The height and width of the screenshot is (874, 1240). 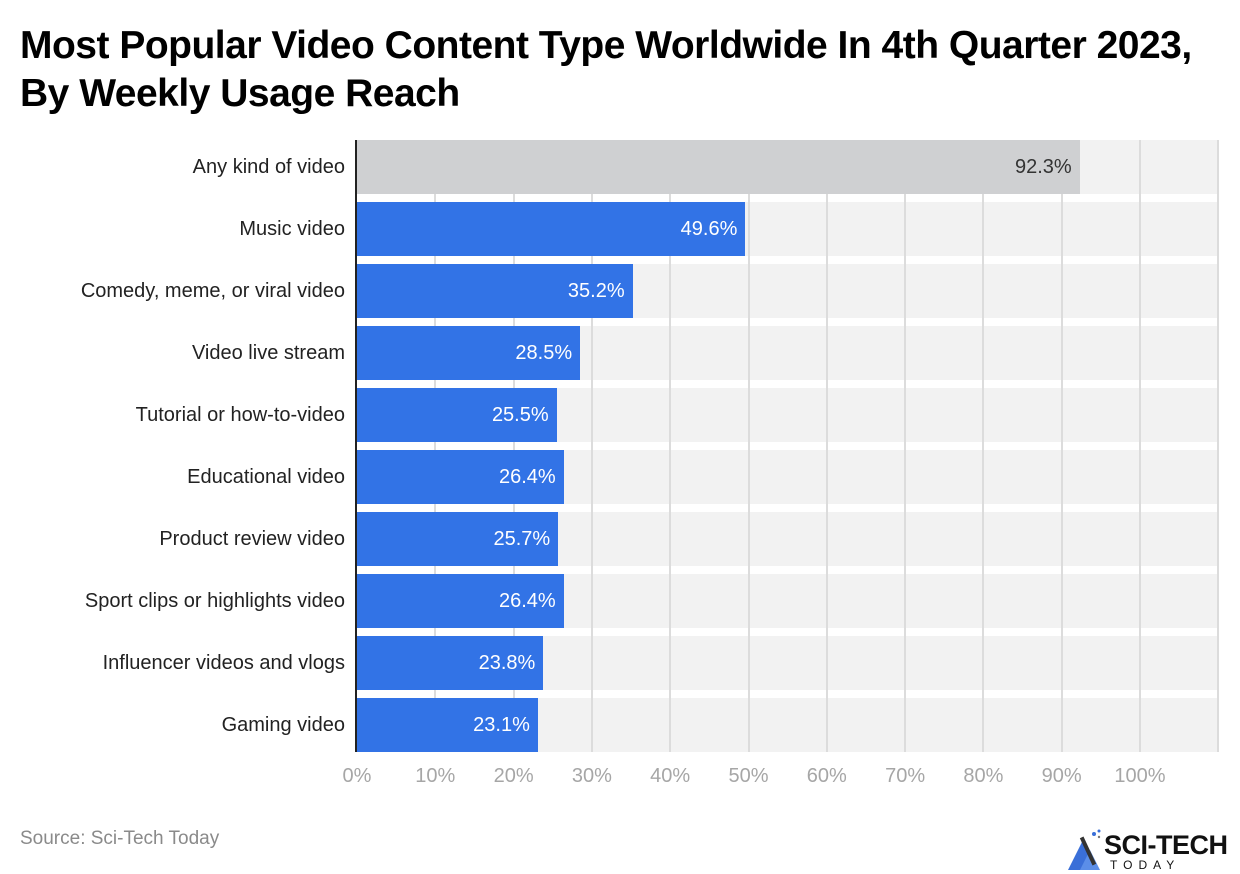 What do you see at coordinates (495, 291) in the screenshot?
I see `bar: 35.2%` at bounding box center [495, 291].